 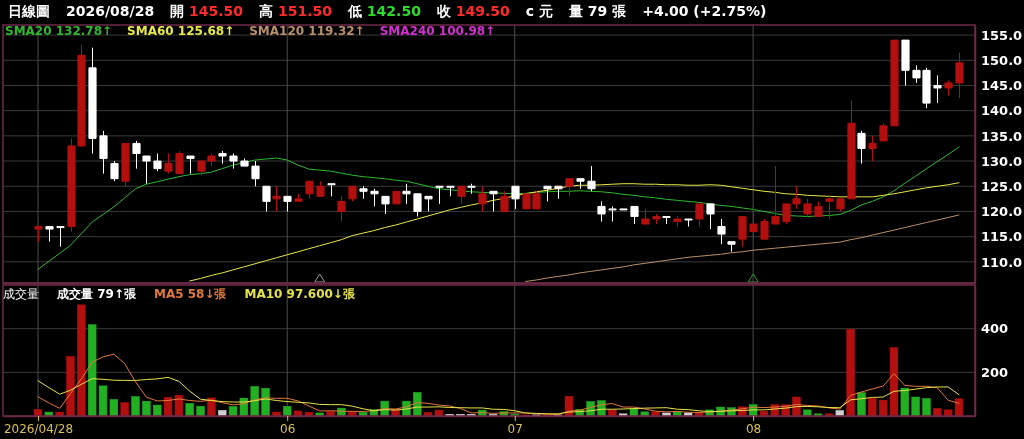 I want to click on y-tick-label: 130.0, so click(x=1002, y=161).